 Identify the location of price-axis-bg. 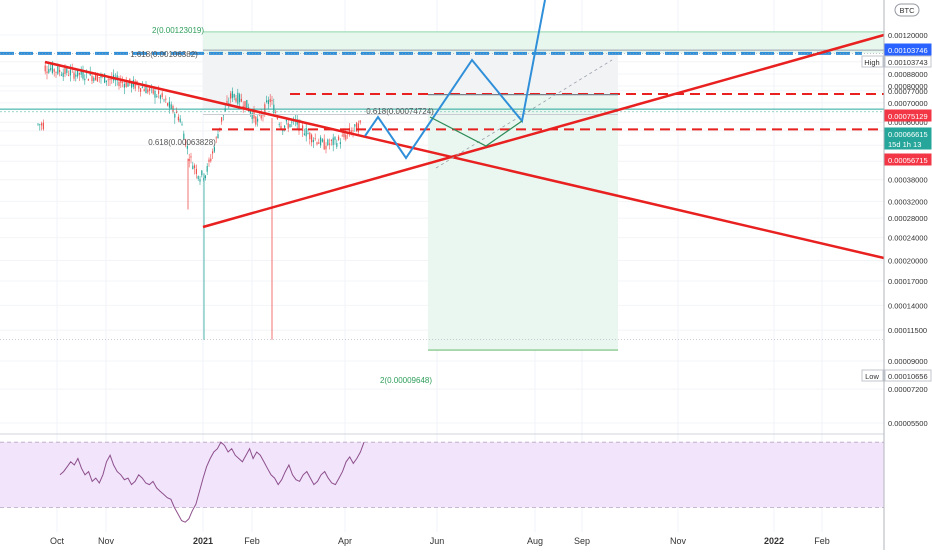
(908, 275).